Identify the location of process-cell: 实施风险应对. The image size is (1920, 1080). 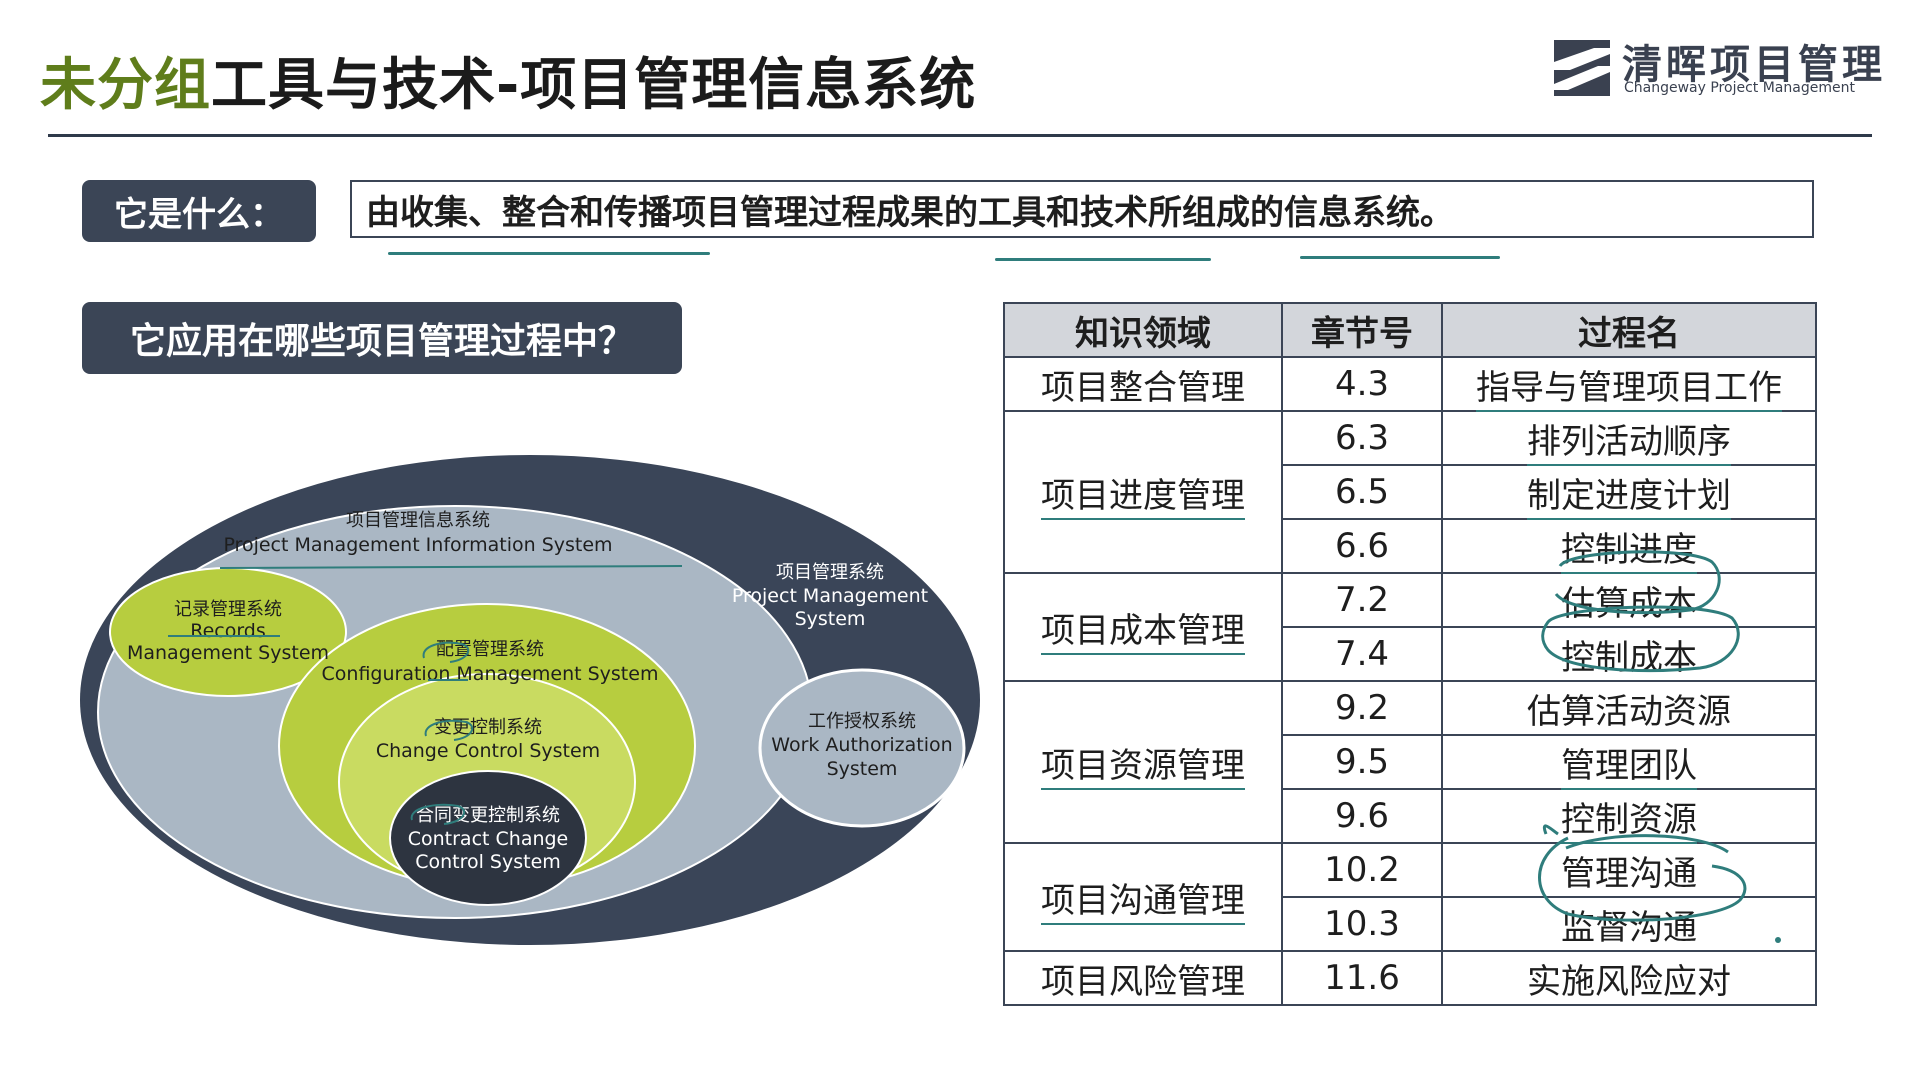
(1629, 978).